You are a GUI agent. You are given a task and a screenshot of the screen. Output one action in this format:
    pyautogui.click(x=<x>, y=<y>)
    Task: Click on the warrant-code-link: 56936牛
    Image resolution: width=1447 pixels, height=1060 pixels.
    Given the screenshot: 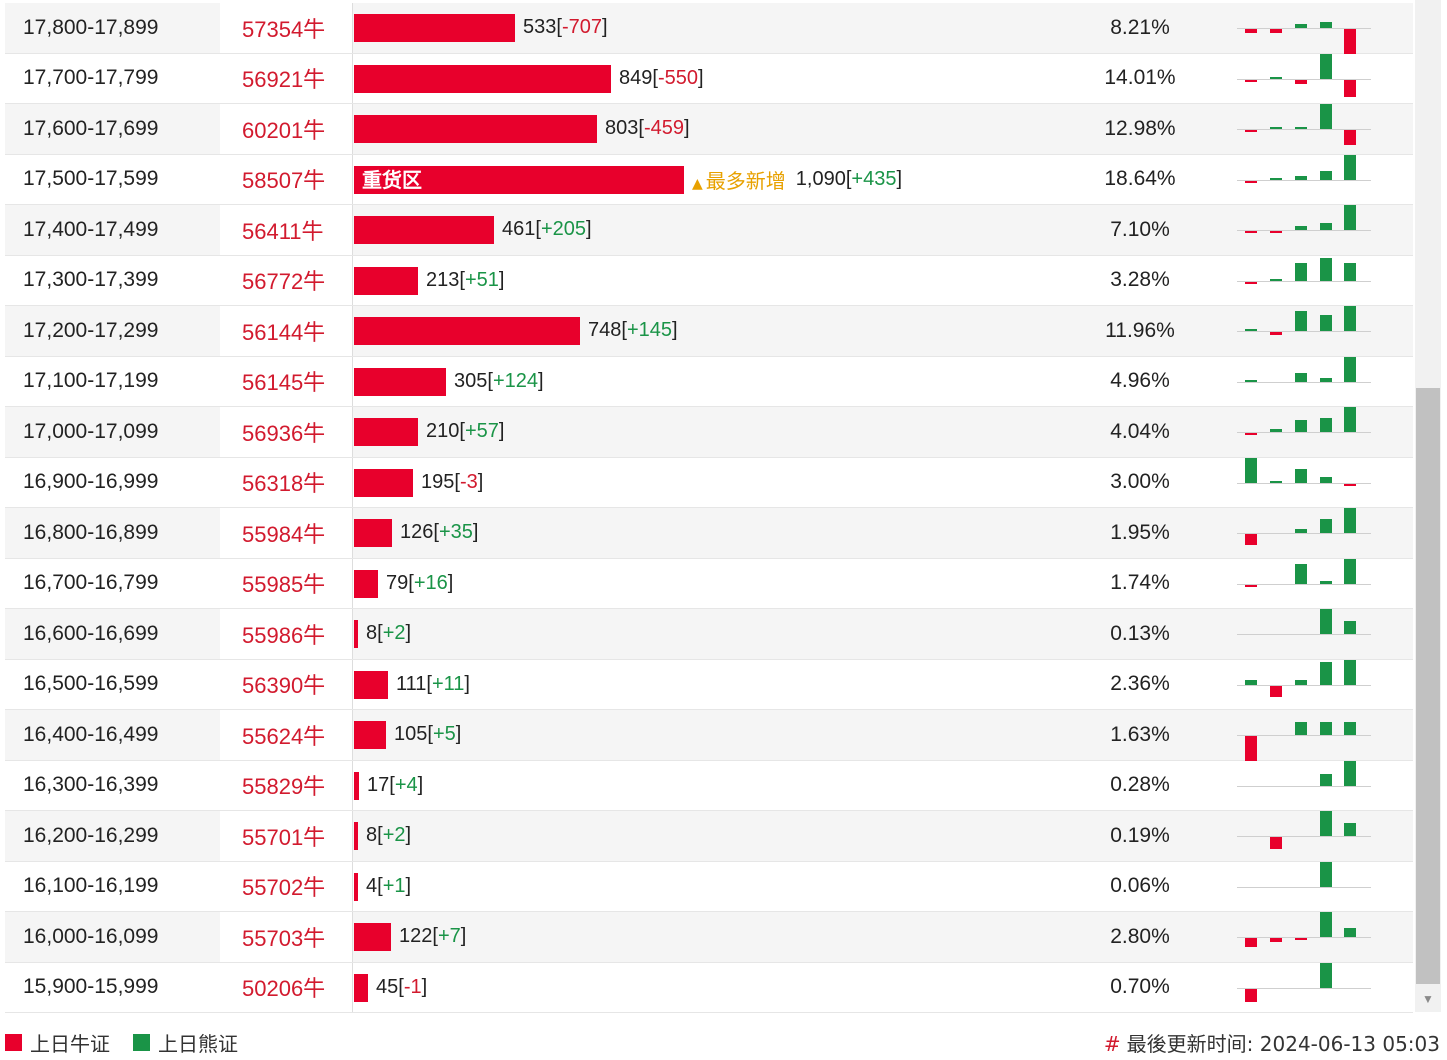 What is the action you would take?
    pyautogui.click(x=284, y=433)
    